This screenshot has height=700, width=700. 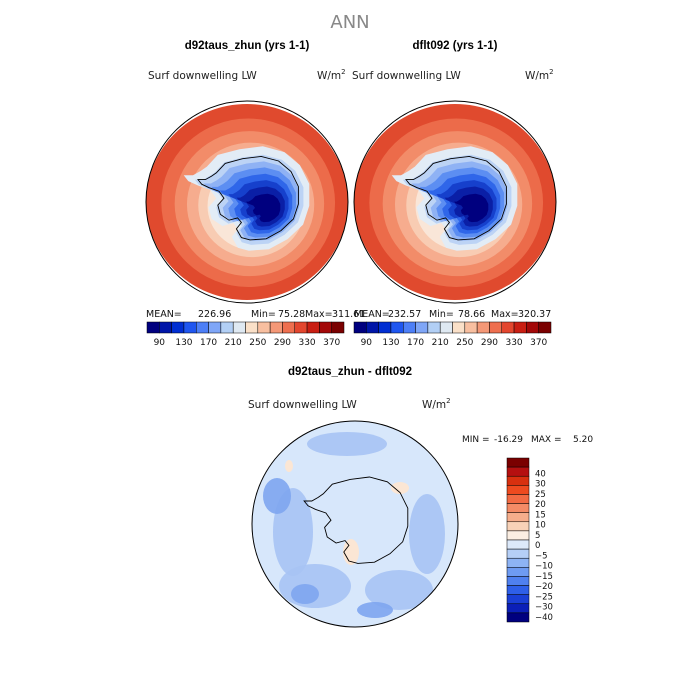 I want to click on panel-2-max-value: 320.37, so click(x=534, y=314).